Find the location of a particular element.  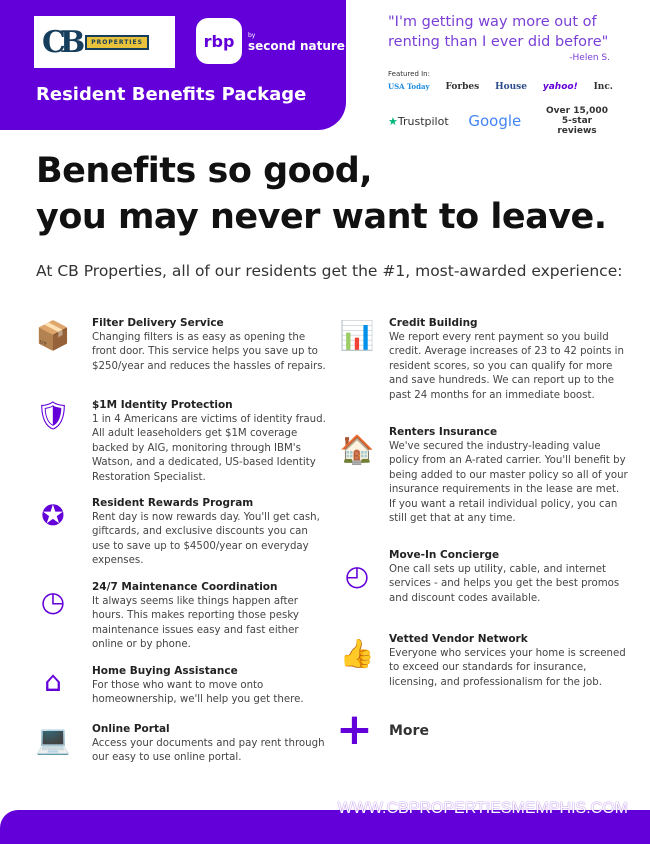

yahoo-logo: yahoo! is located at coordinates (560, 87).